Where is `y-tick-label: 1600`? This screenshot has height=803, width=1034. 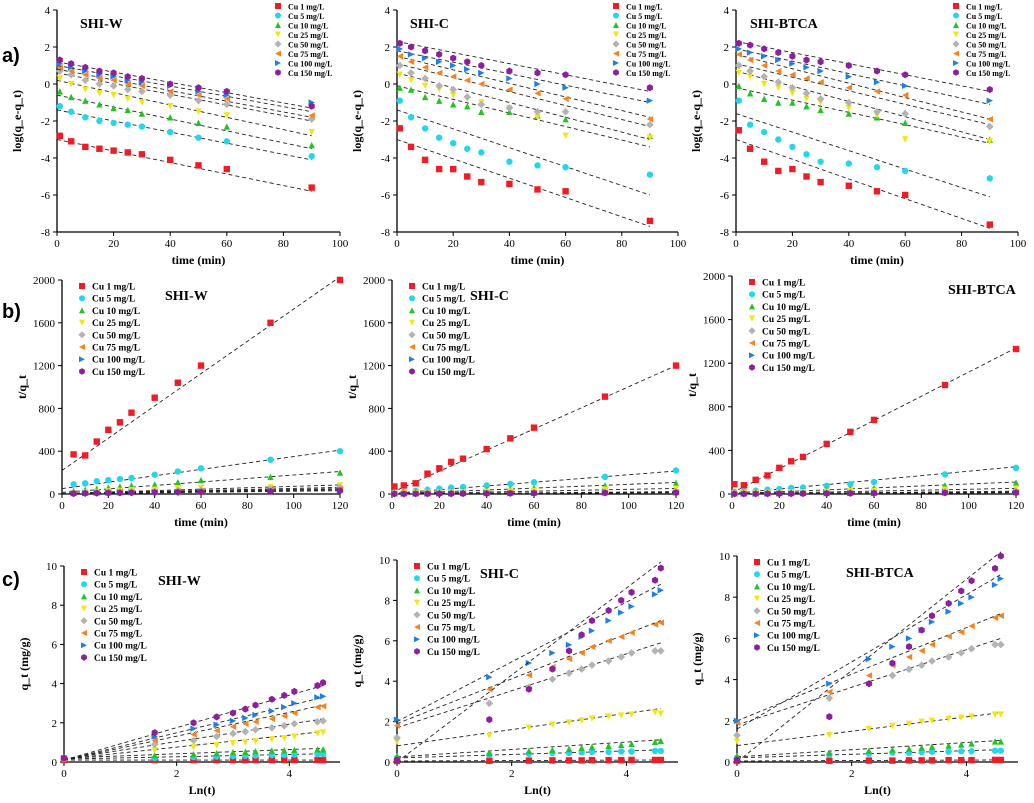
y-tick-label: 1600 is located at coordinates (714, 321).